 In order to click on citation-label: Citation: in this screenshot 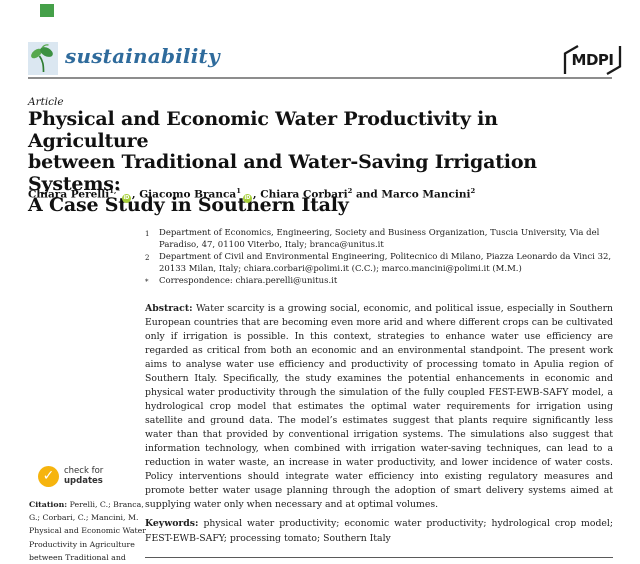, I will do `click(48, 504)`.